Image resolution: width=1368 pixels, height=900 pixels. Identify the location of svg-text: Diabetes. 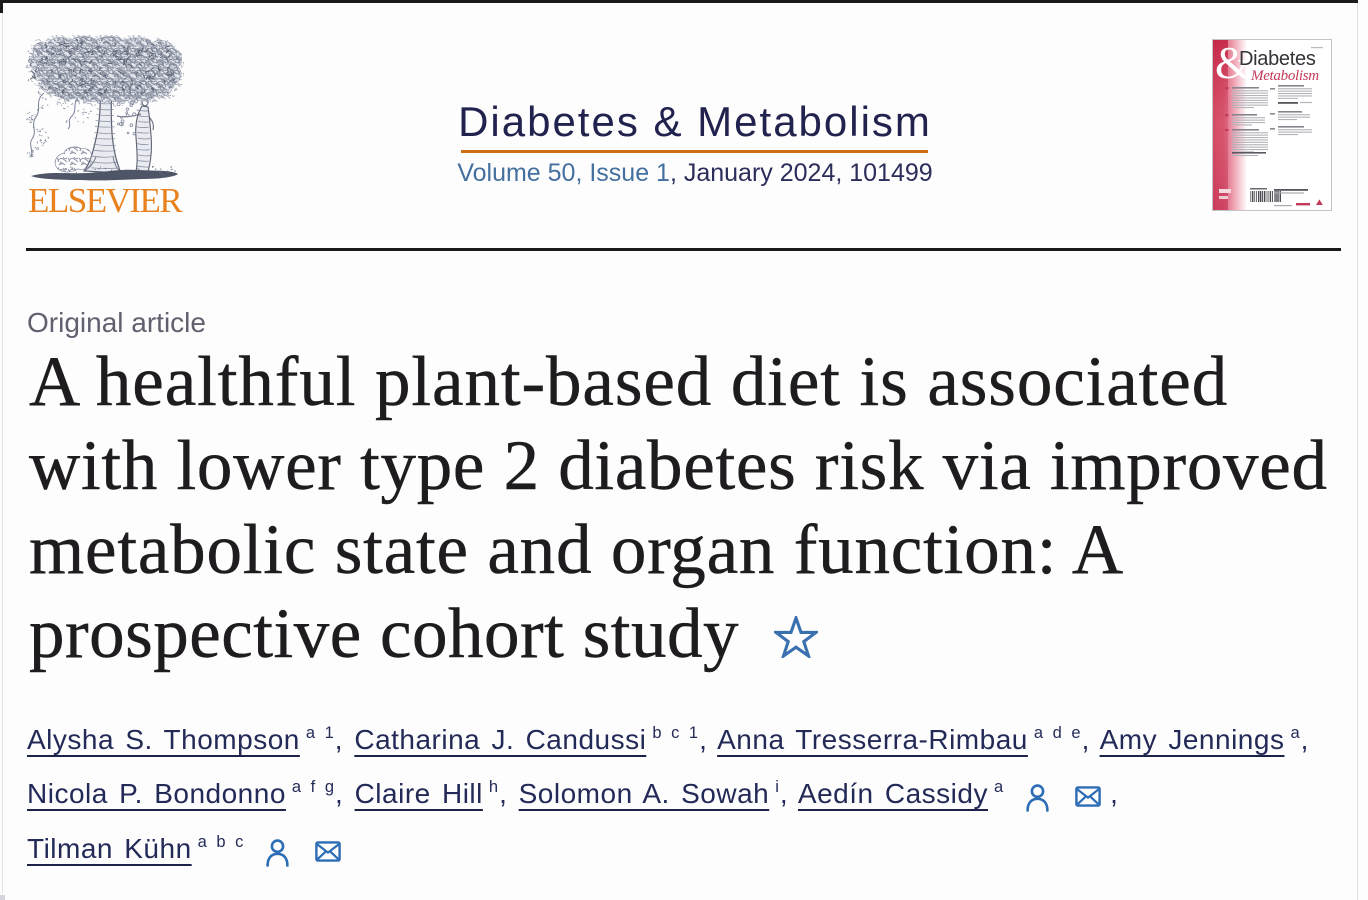
(1277, 59).